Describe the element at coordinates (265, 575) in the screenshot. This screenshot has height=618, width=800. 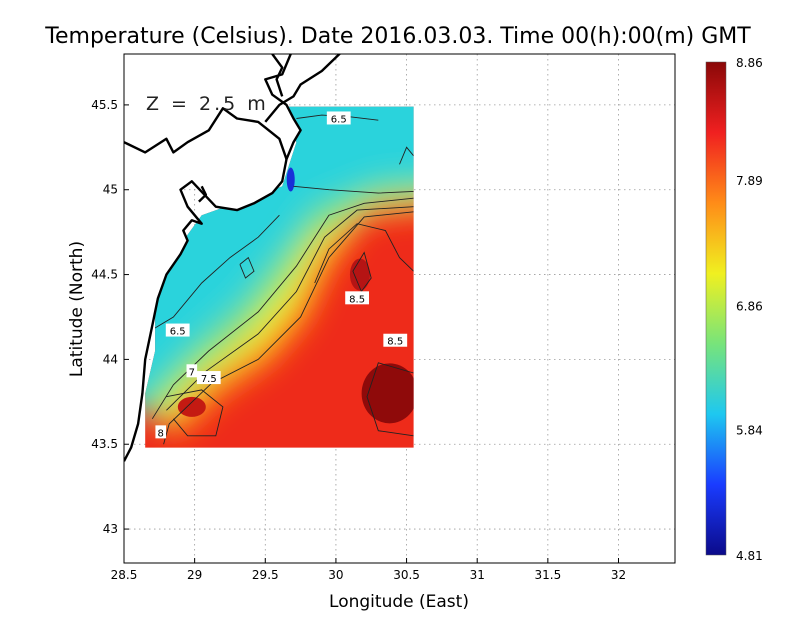
I see `x-tick-label: 29.5` at that location.